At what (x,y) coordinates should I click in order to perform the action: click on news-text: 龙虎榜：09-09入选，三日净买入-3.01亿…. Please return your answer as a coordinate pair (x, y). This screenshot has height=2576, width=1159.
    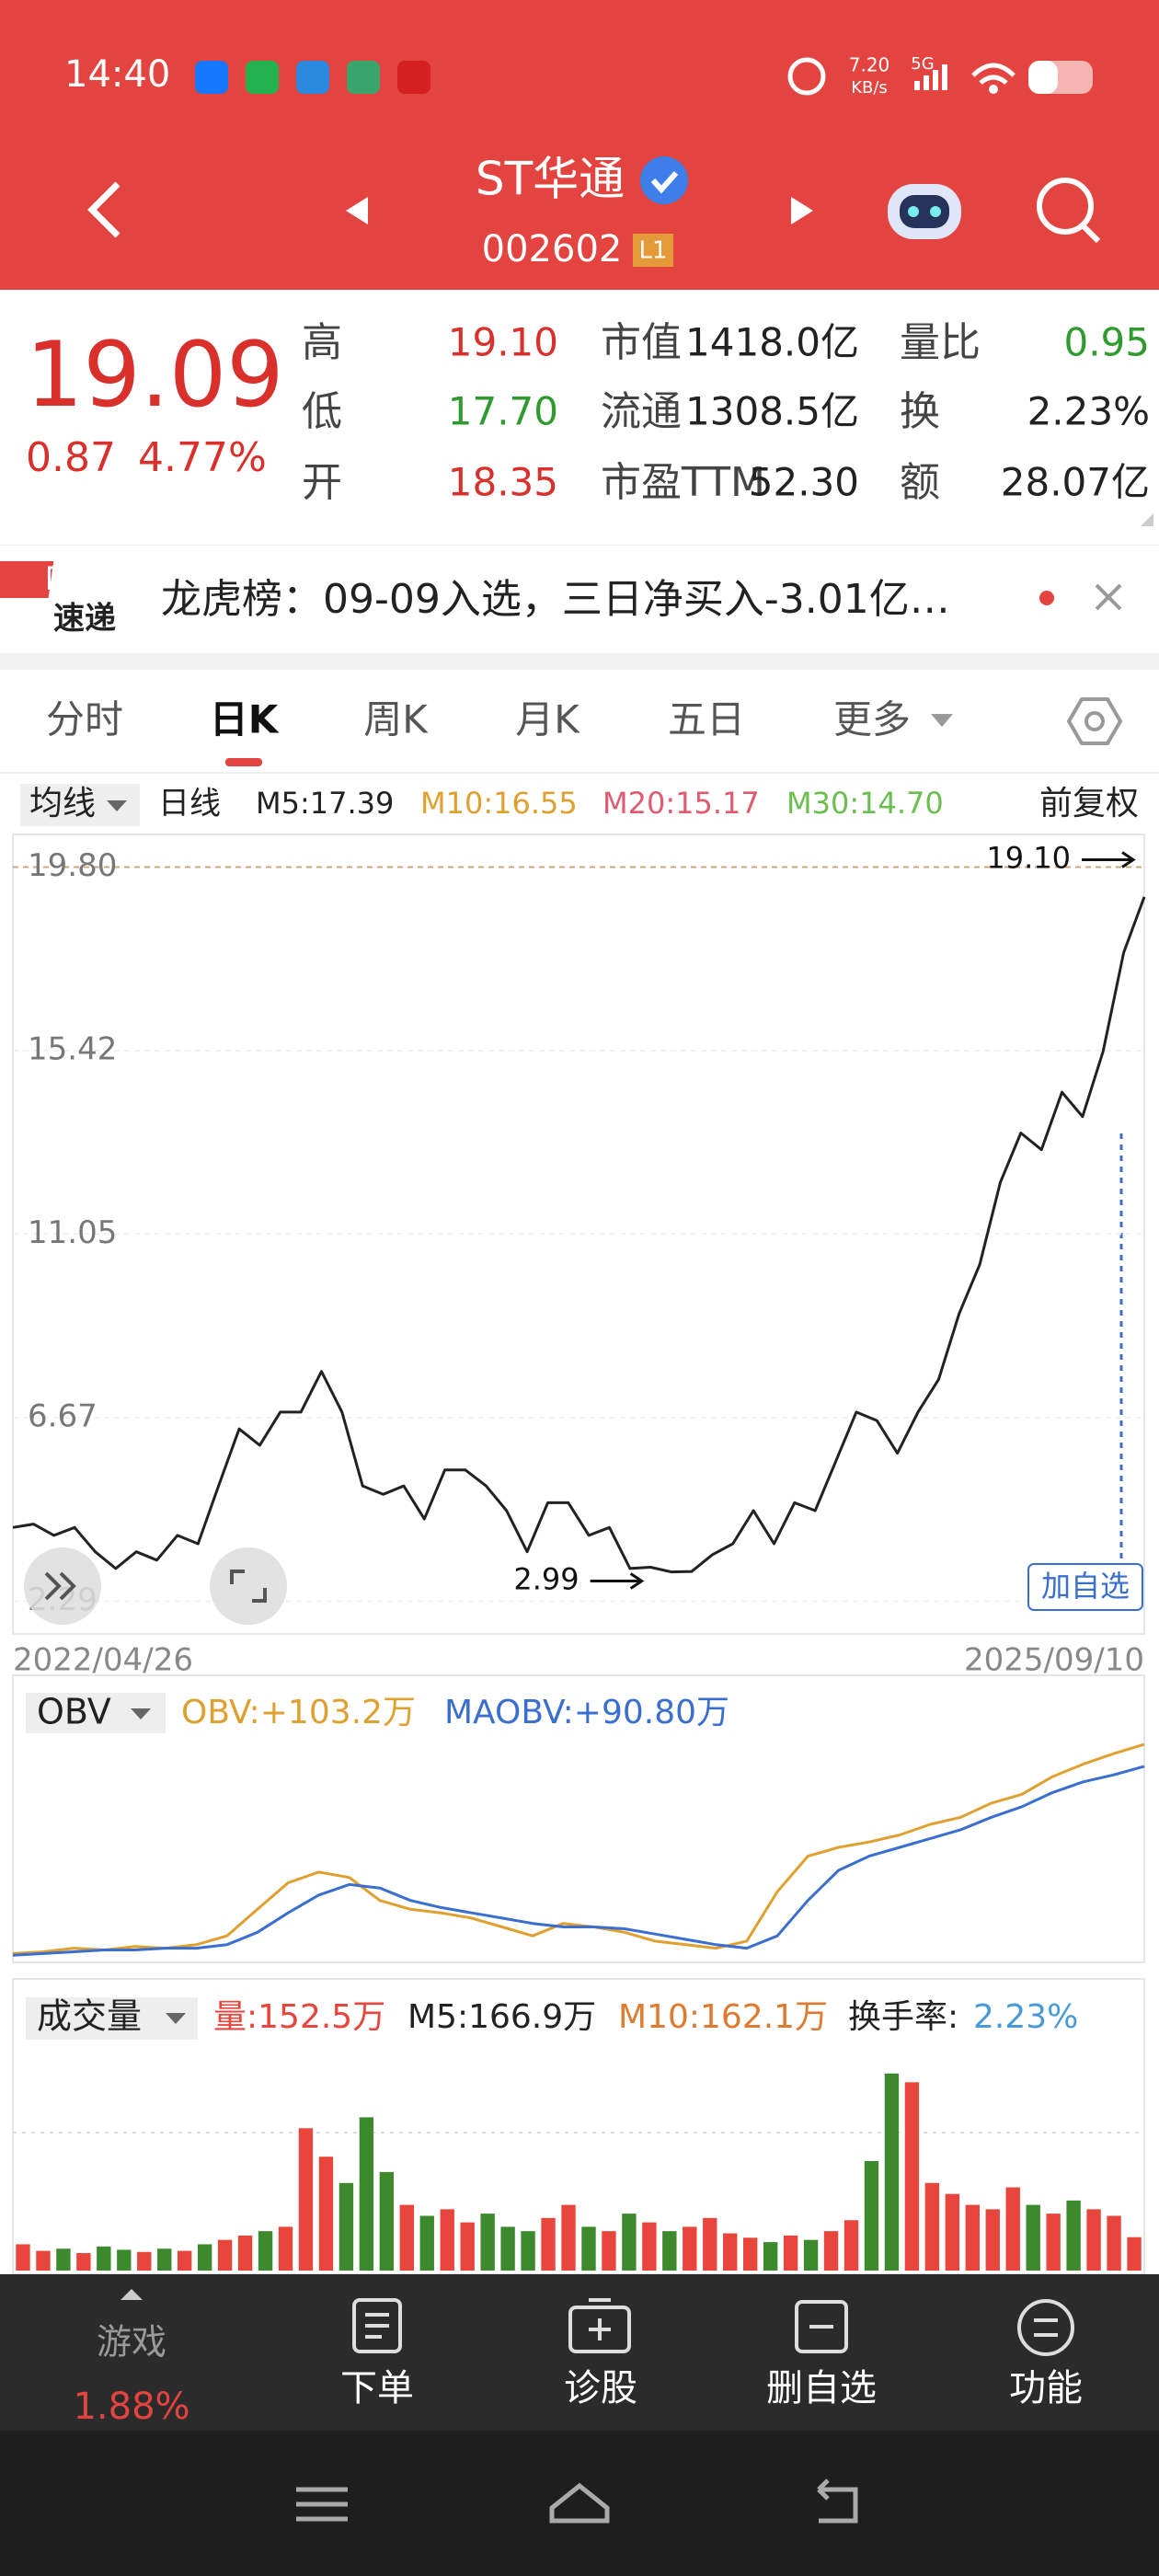
    Looking at the image, I should click on (555, 599).